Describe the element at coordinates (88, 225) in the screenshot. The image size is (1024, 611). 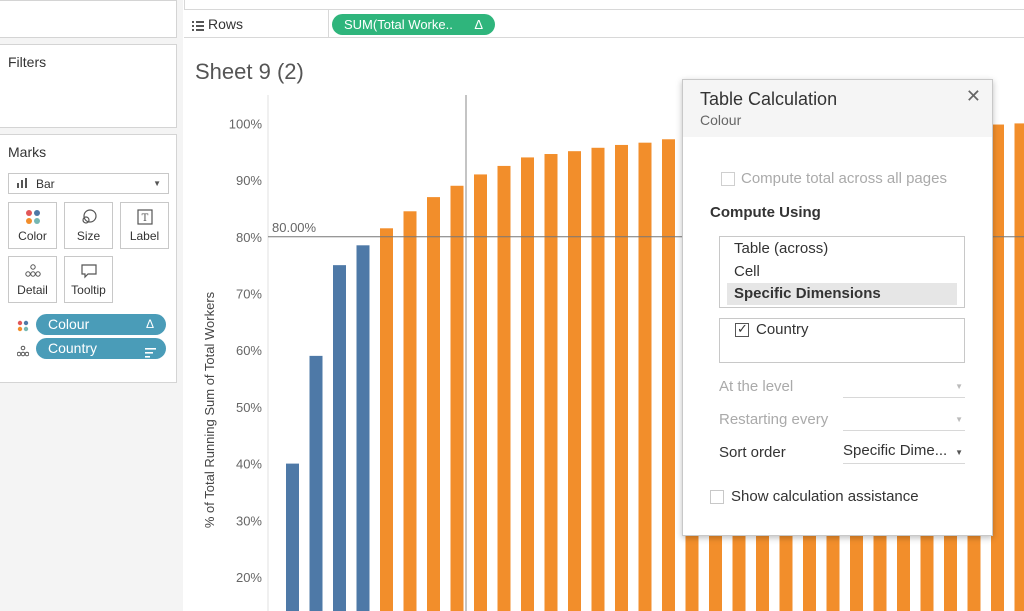
I see `size-button: Size` at that location.